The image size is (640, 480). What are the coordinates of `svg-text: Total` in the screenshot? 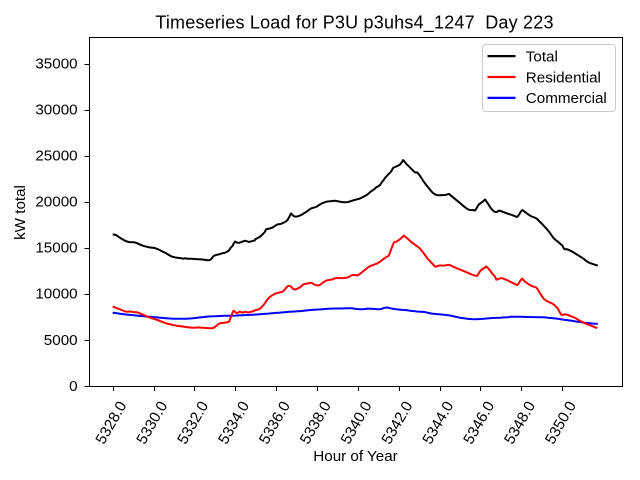 It's located at (542, 56).